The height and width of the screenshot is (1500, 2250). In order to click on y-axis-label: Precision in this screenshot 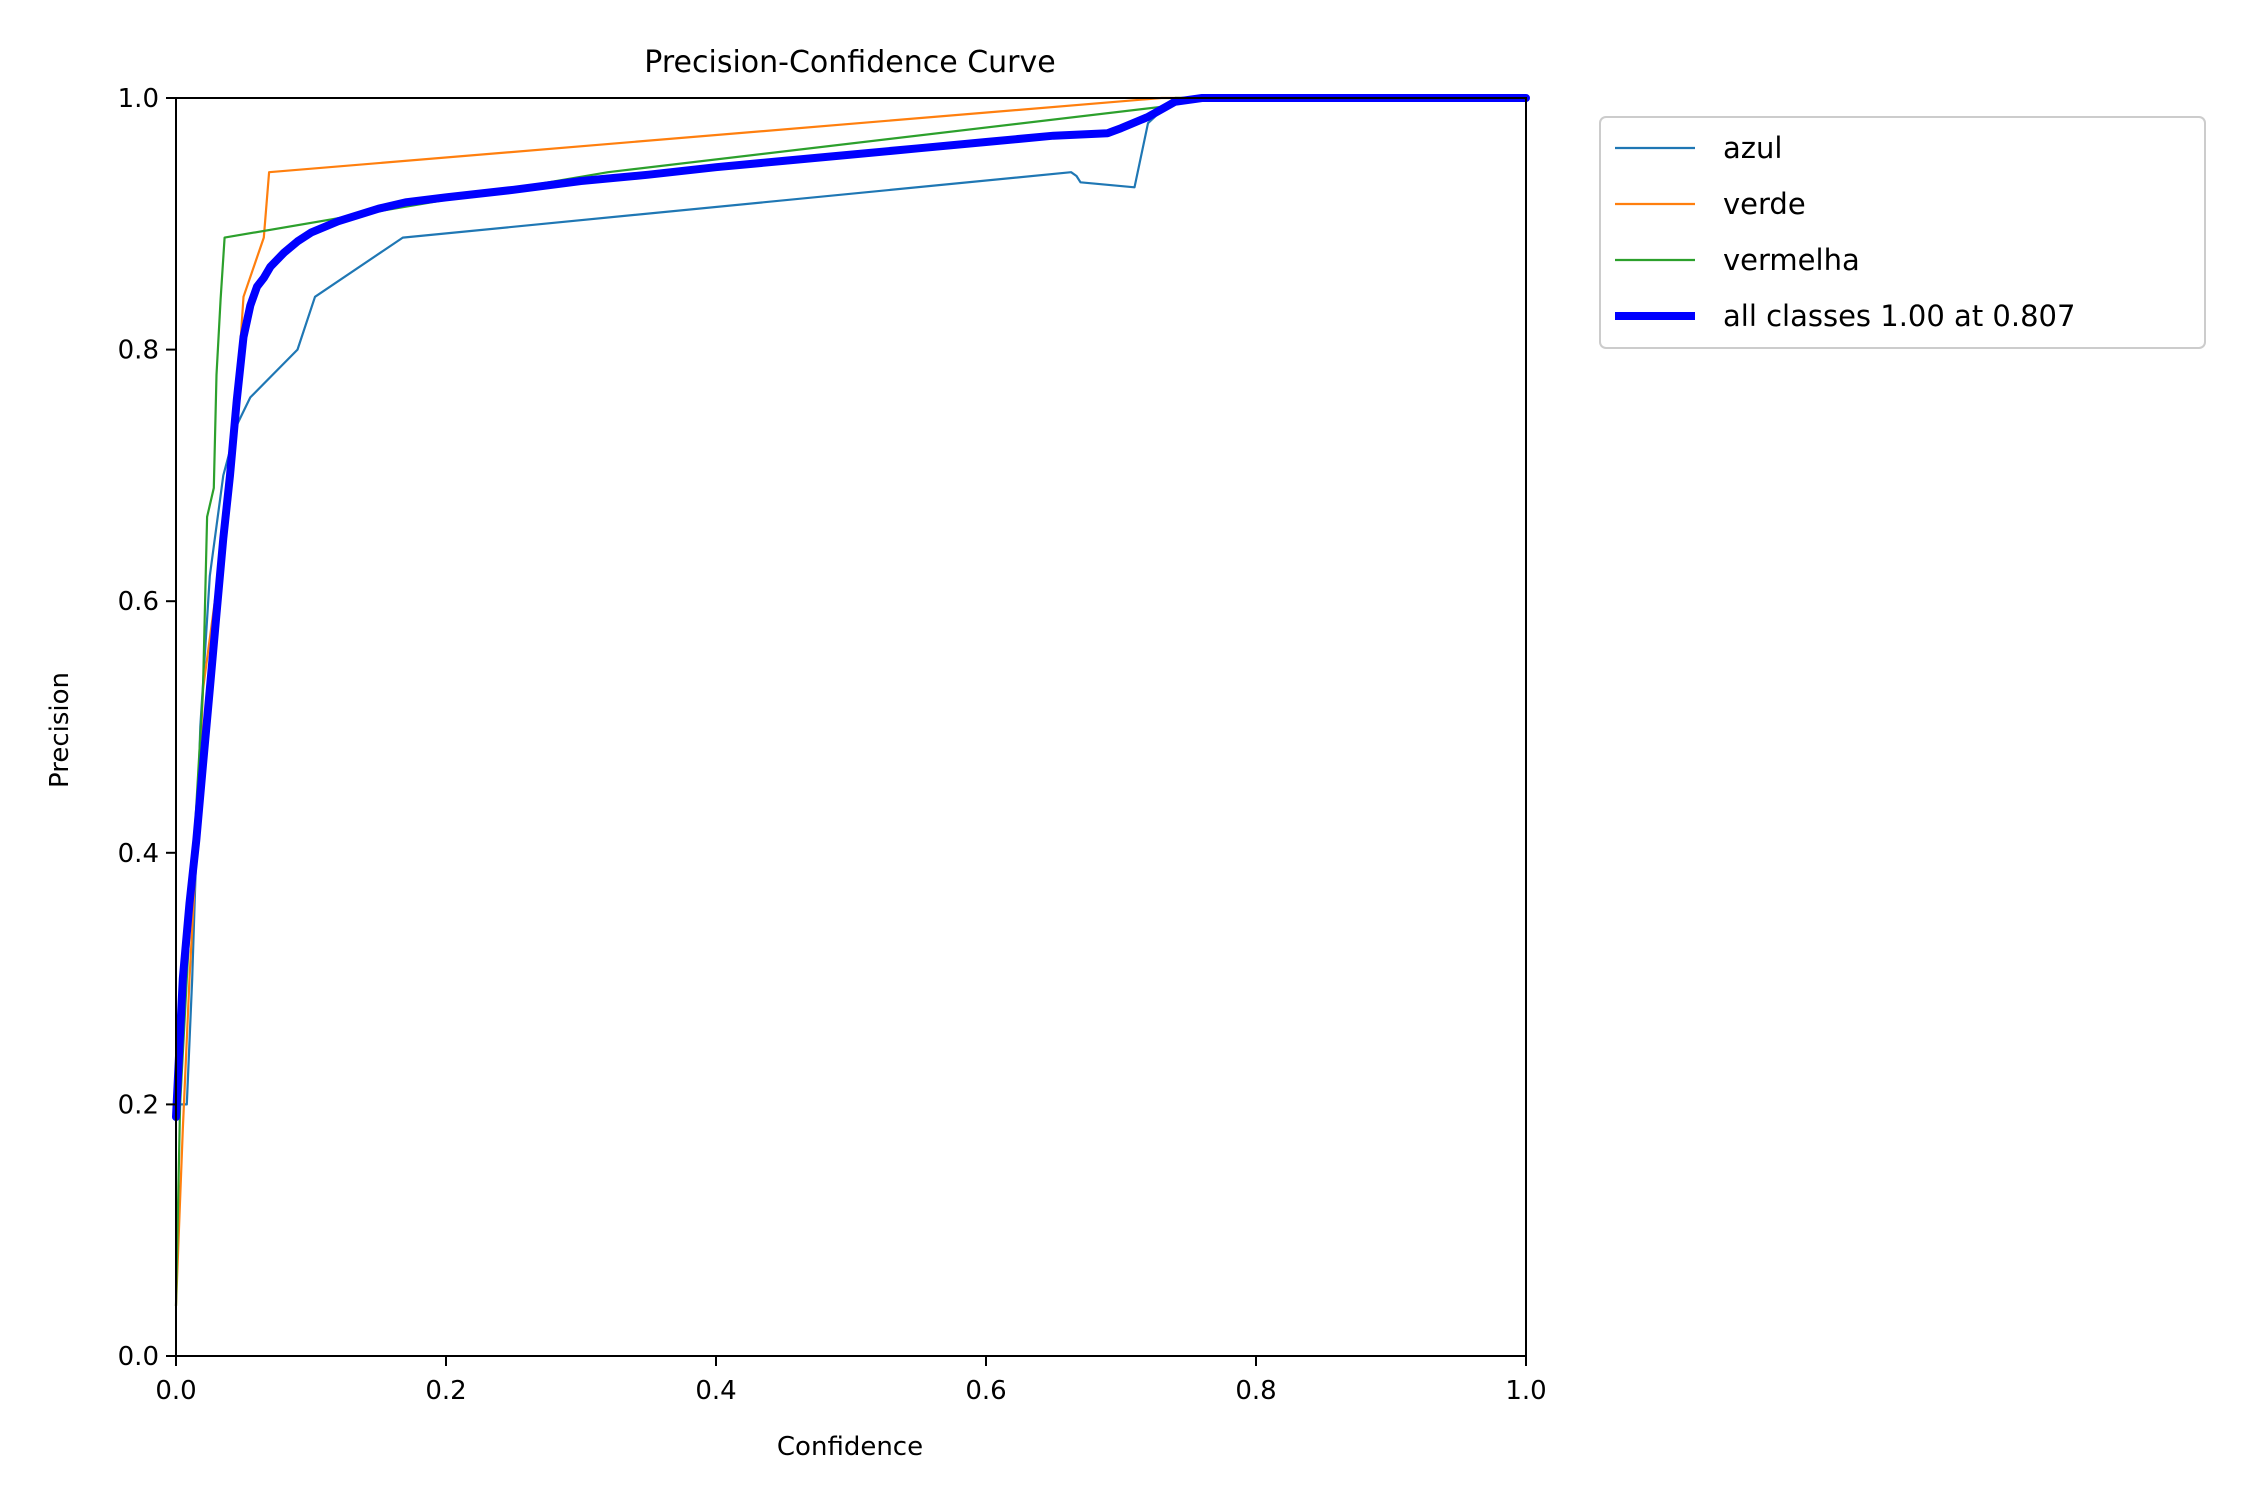, I will do `click(60, 730)`.